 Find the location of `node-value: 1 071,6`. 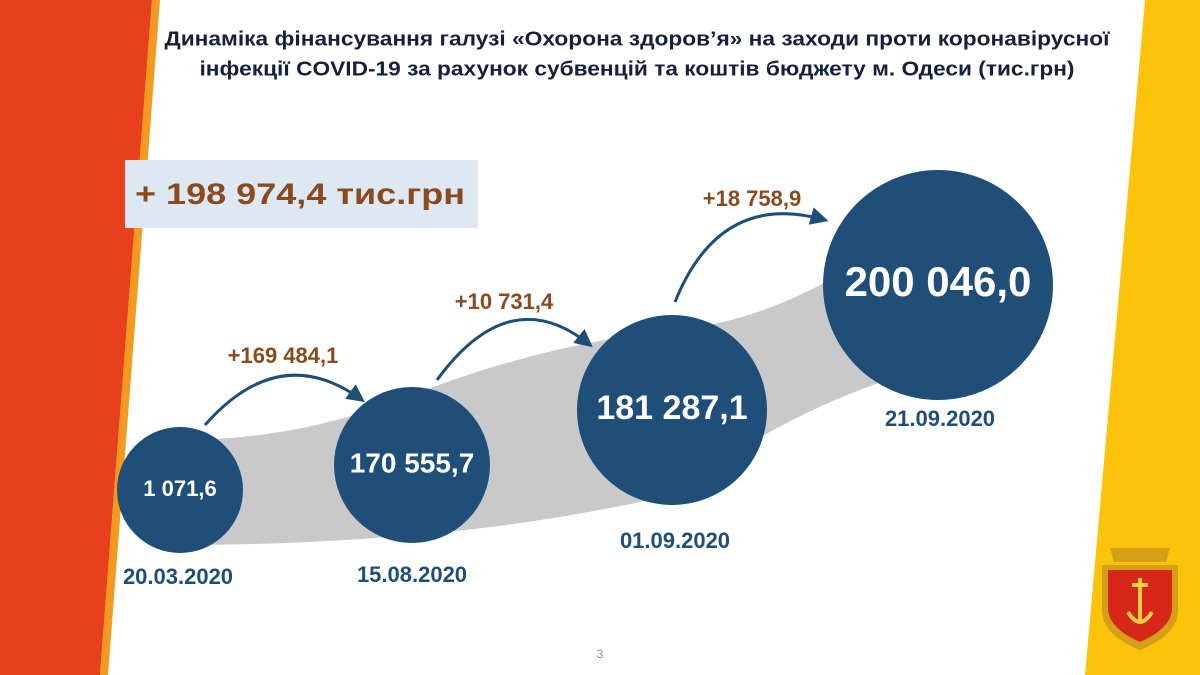

node-value: 1 071,6 is located at coordinates (179, 488).